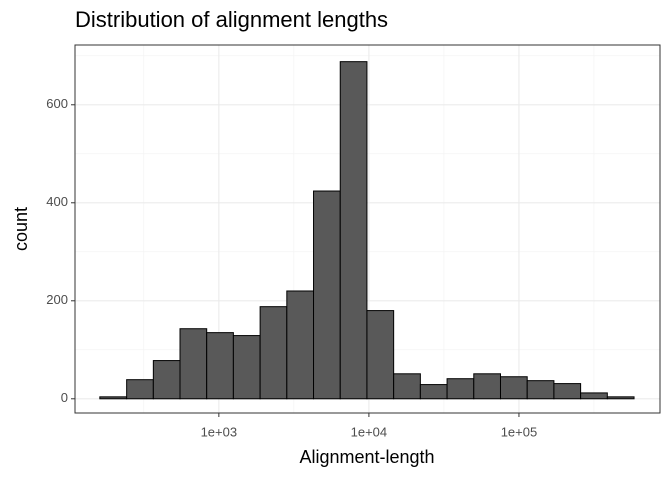  What do you see at coordinates (369, 431) in the screenshot?
I see `x-tick-label: 1e+04` at bounding box center [369, 431].